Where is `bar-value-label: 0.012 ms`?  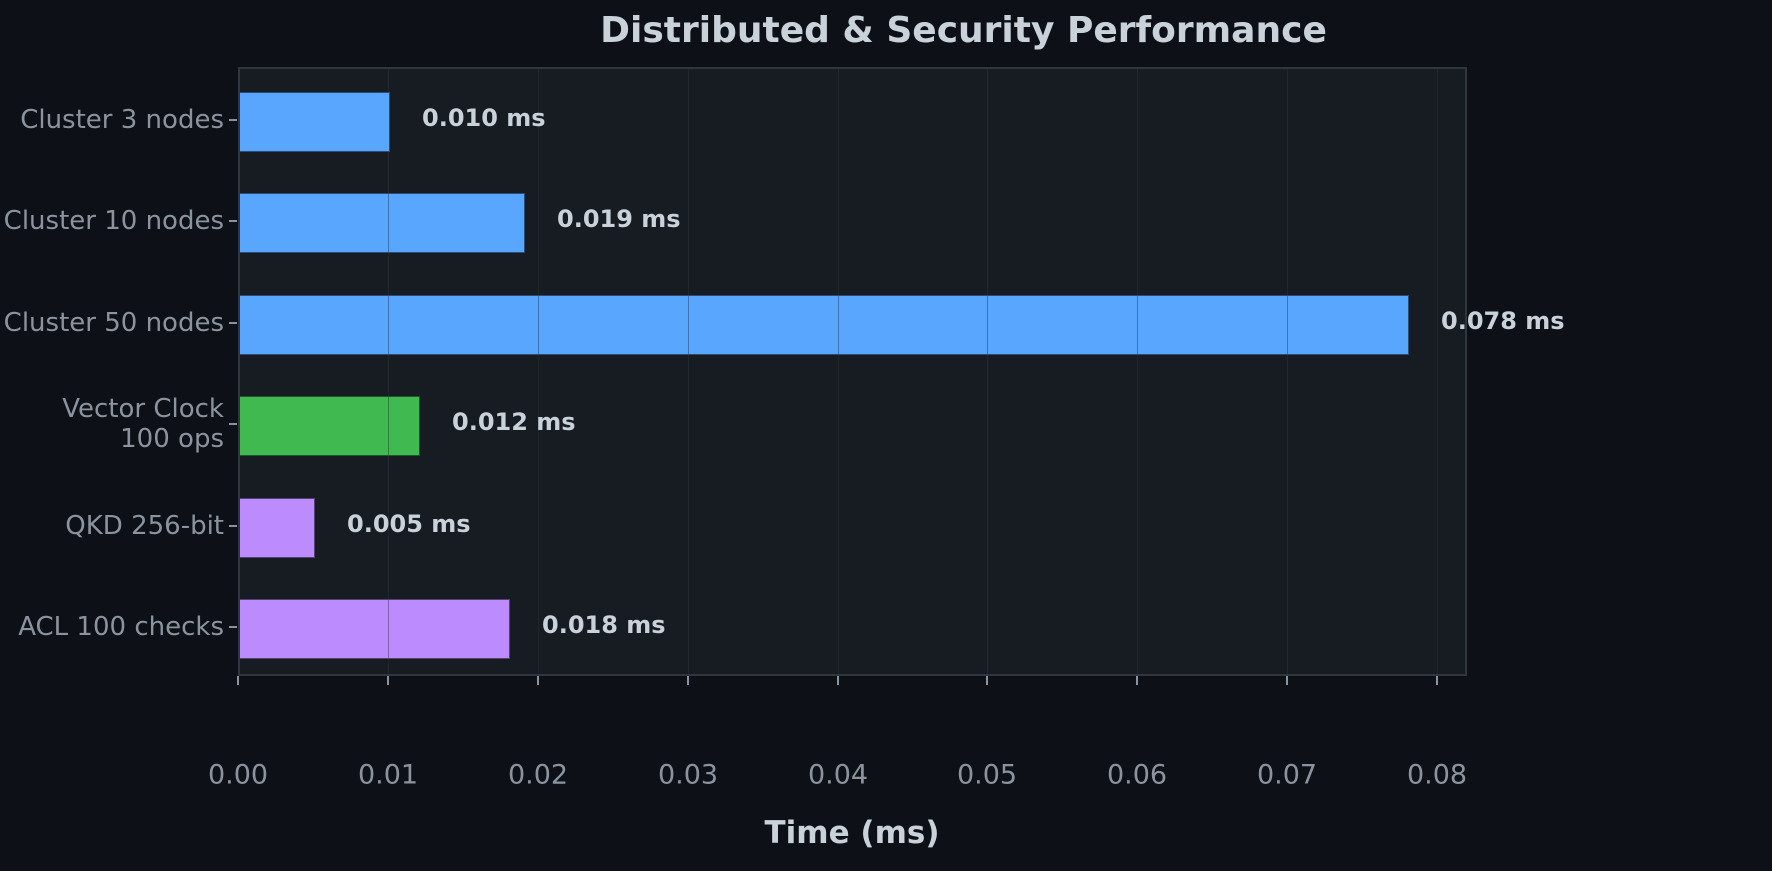 bar-value-label: 0.012 ms is located at coordinates (514, 422).